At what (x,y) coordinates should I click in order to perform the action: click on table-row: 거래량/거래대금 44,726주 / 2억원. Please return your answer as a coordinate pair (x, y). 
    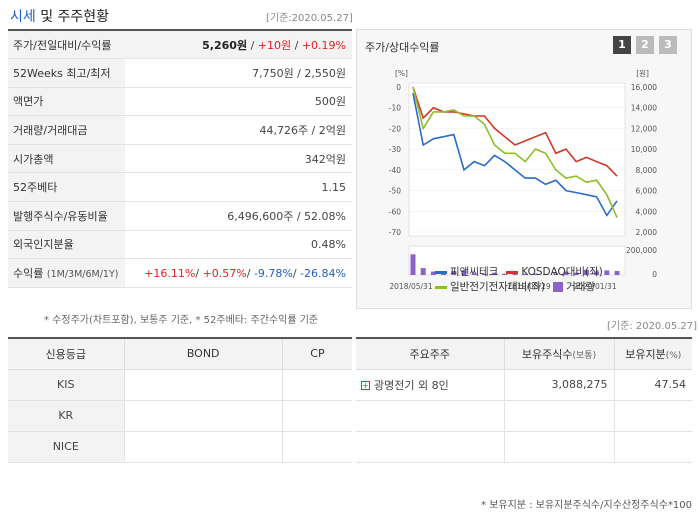
    Looking at the image, I should click on (180, 130).